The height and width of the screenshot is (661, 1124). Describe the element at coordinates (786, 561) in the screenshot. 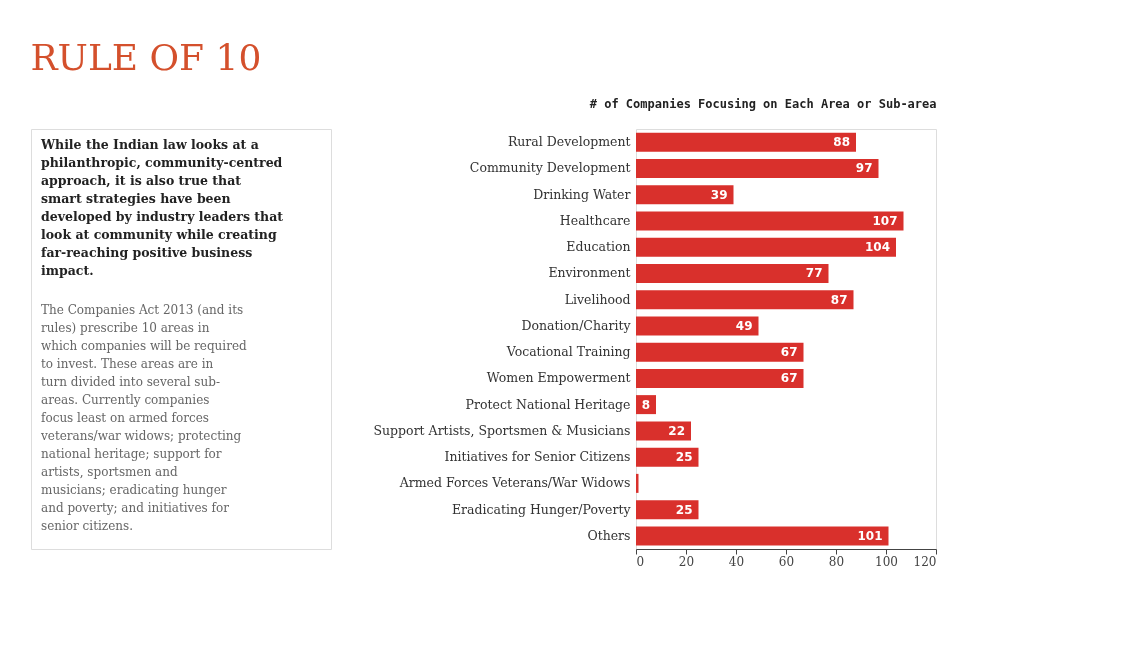

I see `x-tick-label: 60` at that location.